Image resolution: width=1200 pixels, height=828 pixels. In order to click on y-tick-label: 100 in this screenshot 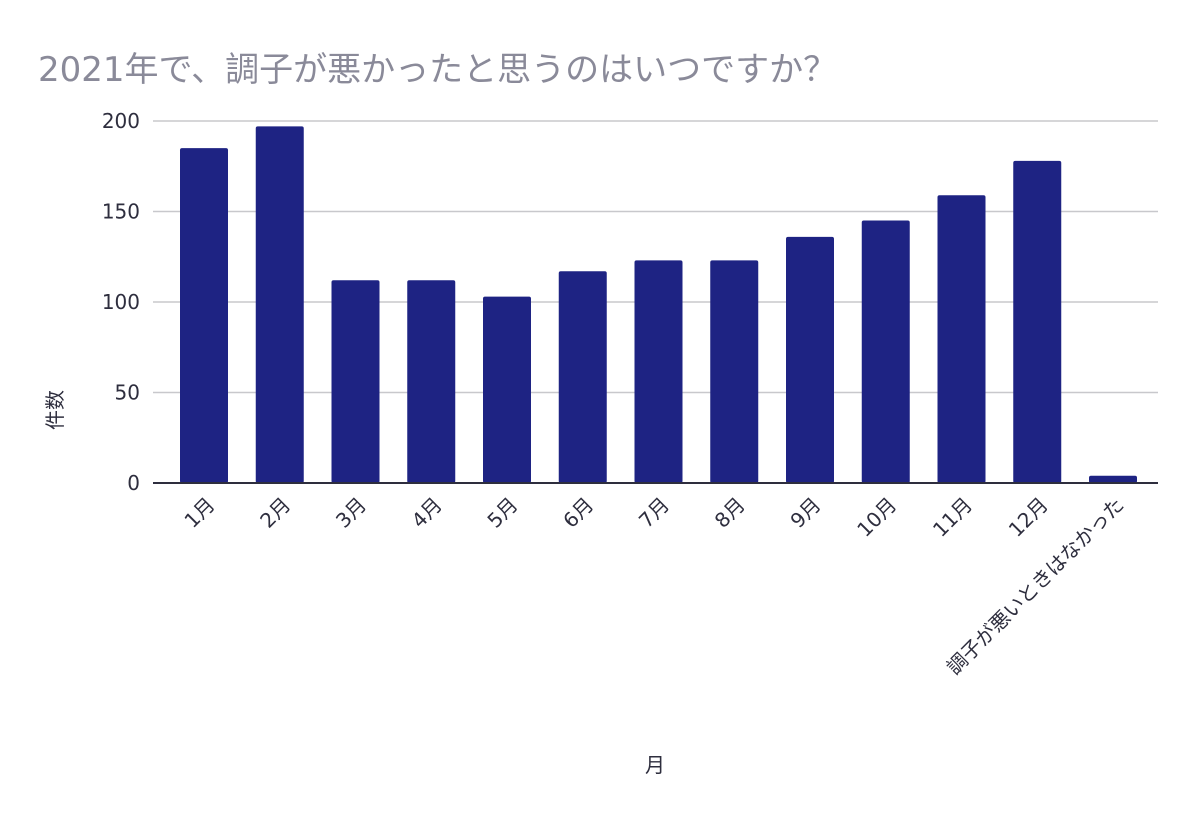, I will do `click(121, 302)`.